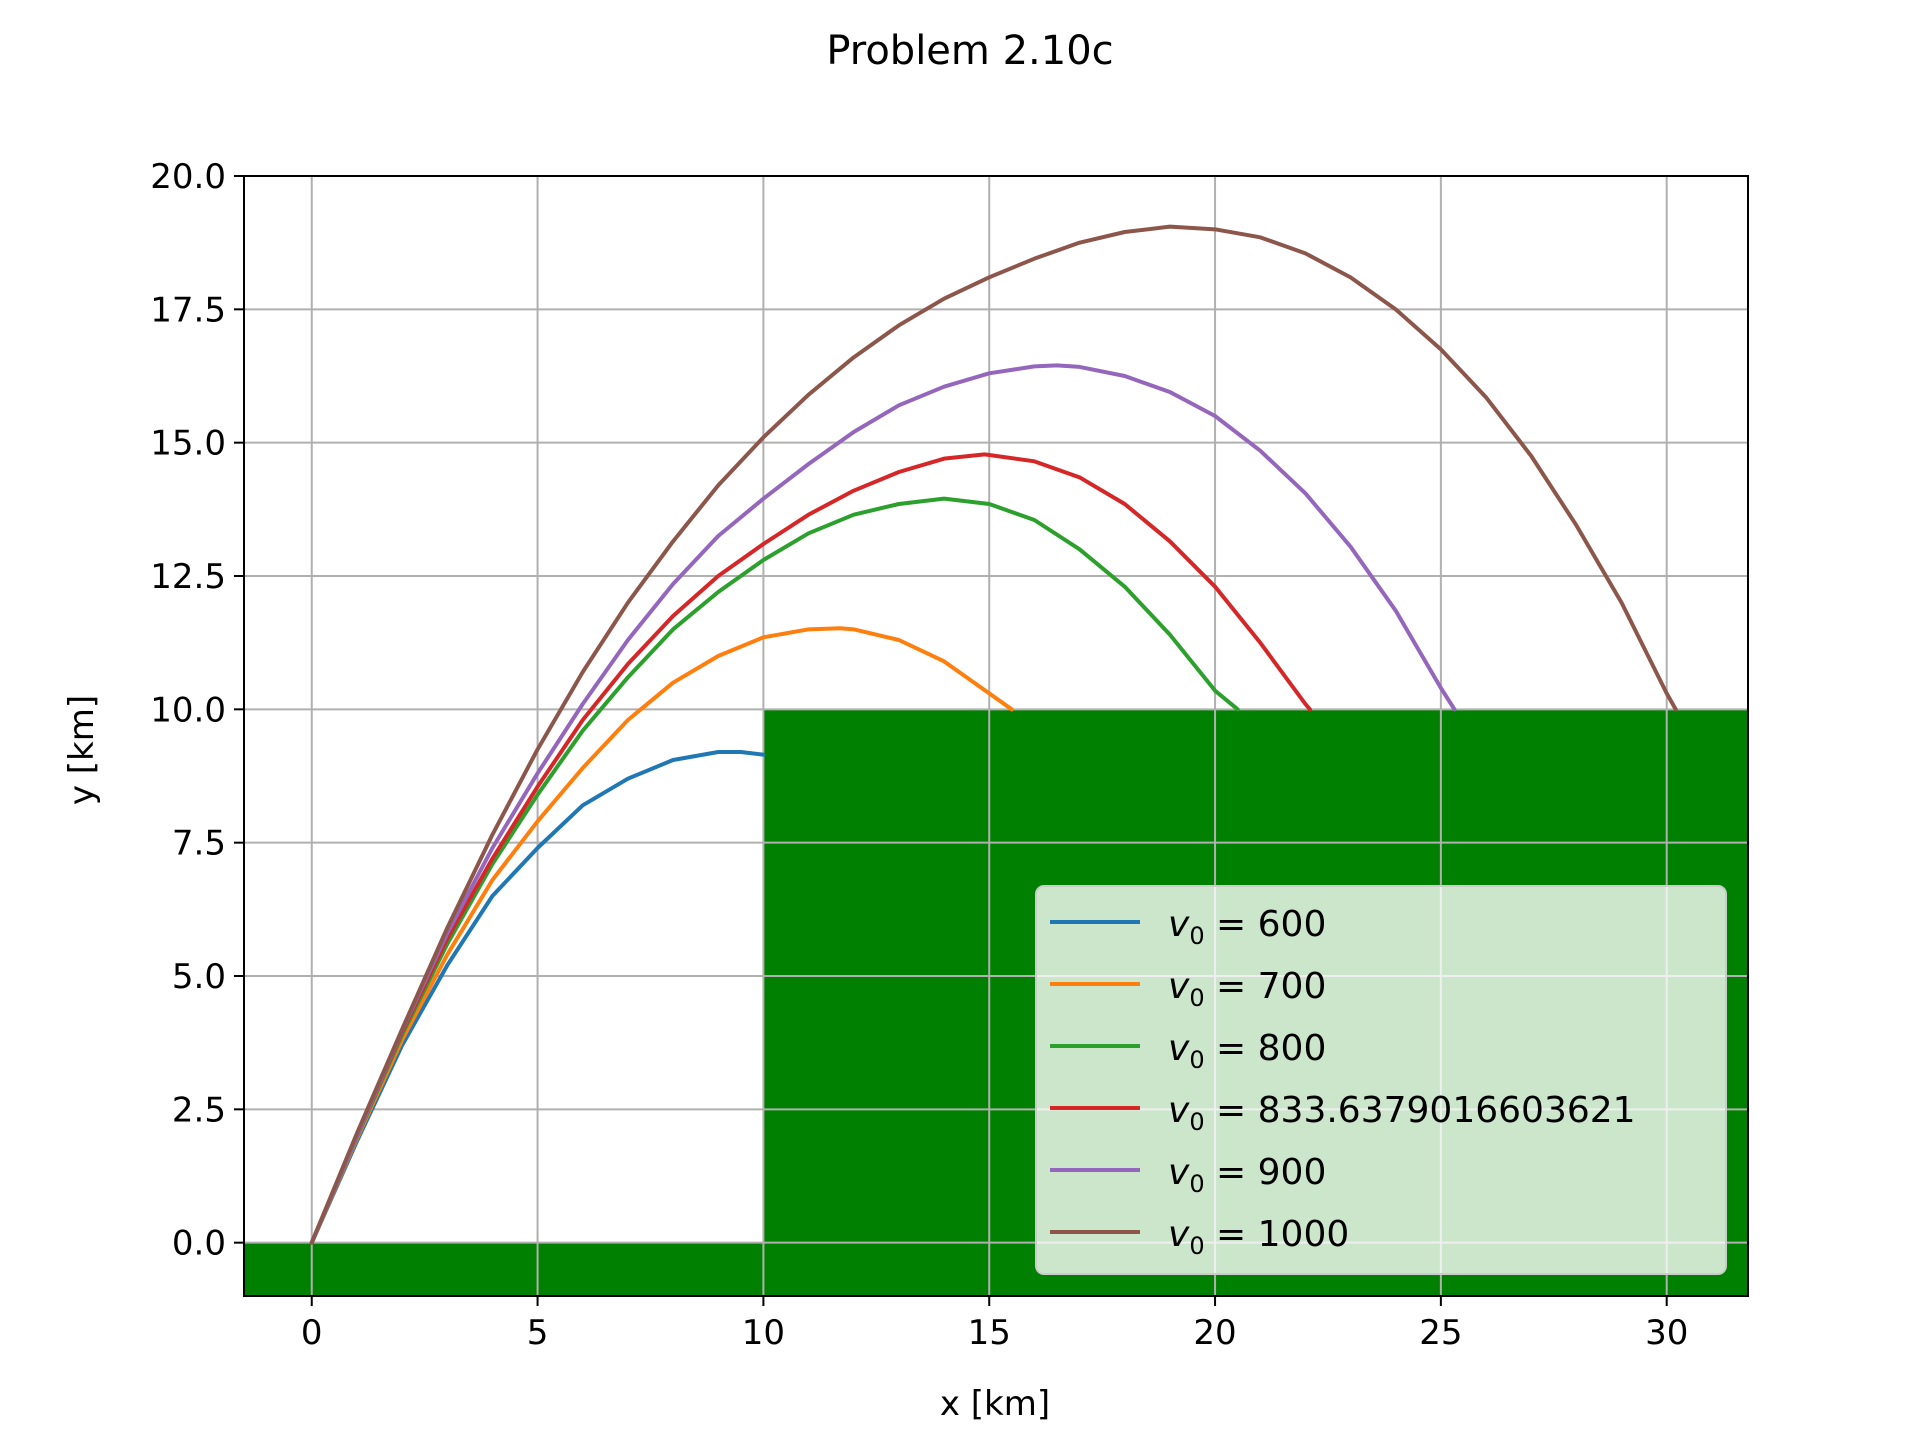  Describe the element at coordinates (1402, 1113) in the screenshot. I see `legend-entry-4: v0 = 833.6379016603621` at that location.